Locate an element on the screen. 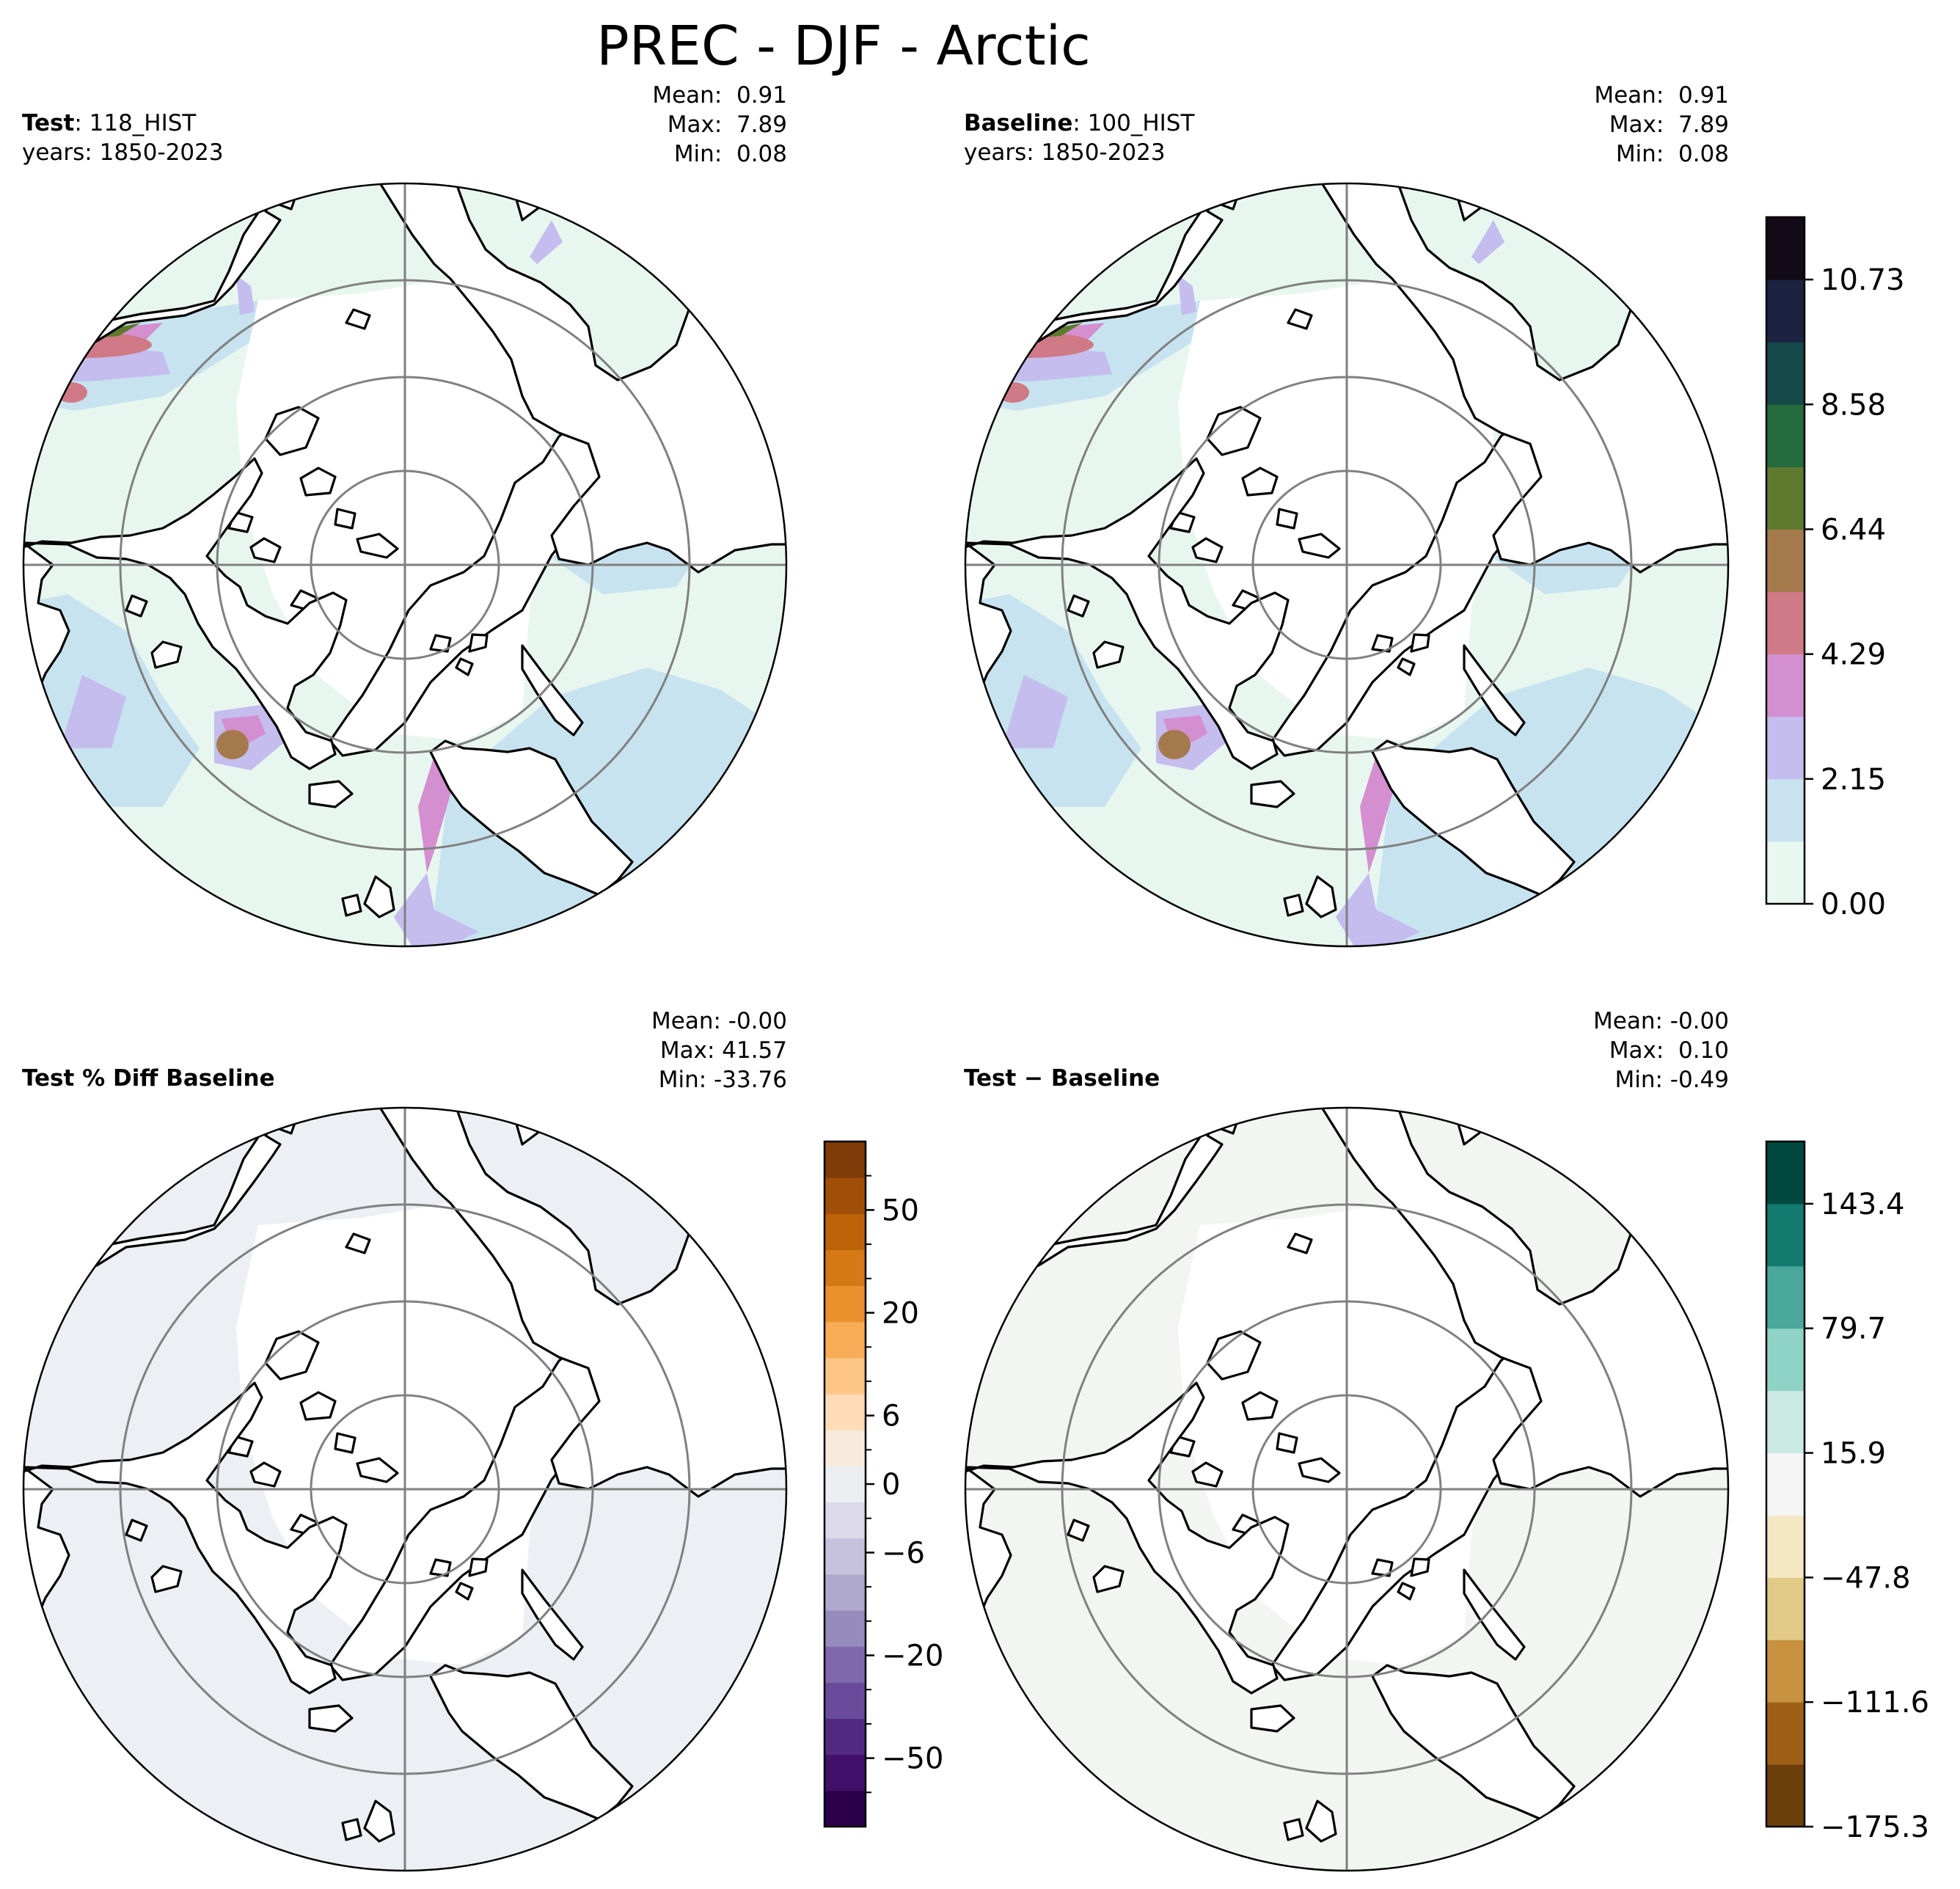 The image size is (1960, 1889). figure-title: PREC - DJF - Arctic is located at coordinates (843, 46).